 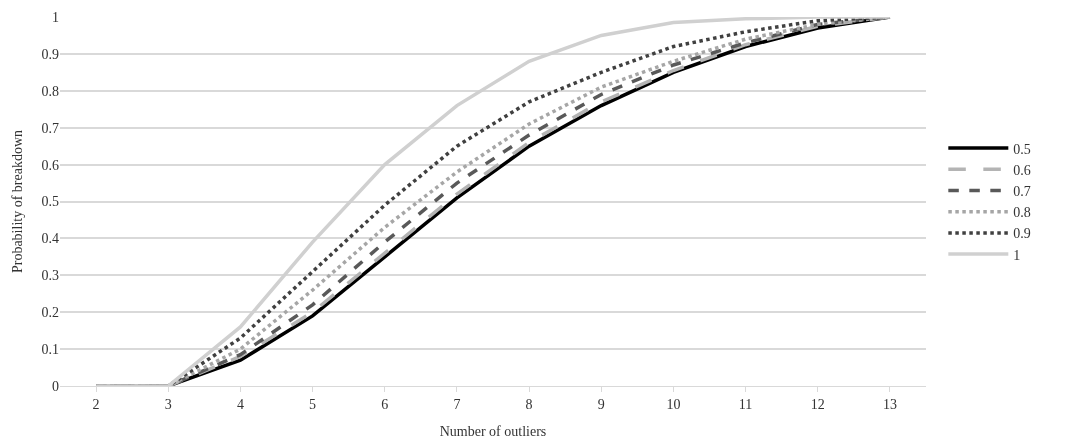 What do you see at coordinates (1022, 149) in the screenshot?
I see `legend-label: 0.5` at bounding box center [1022, 149].